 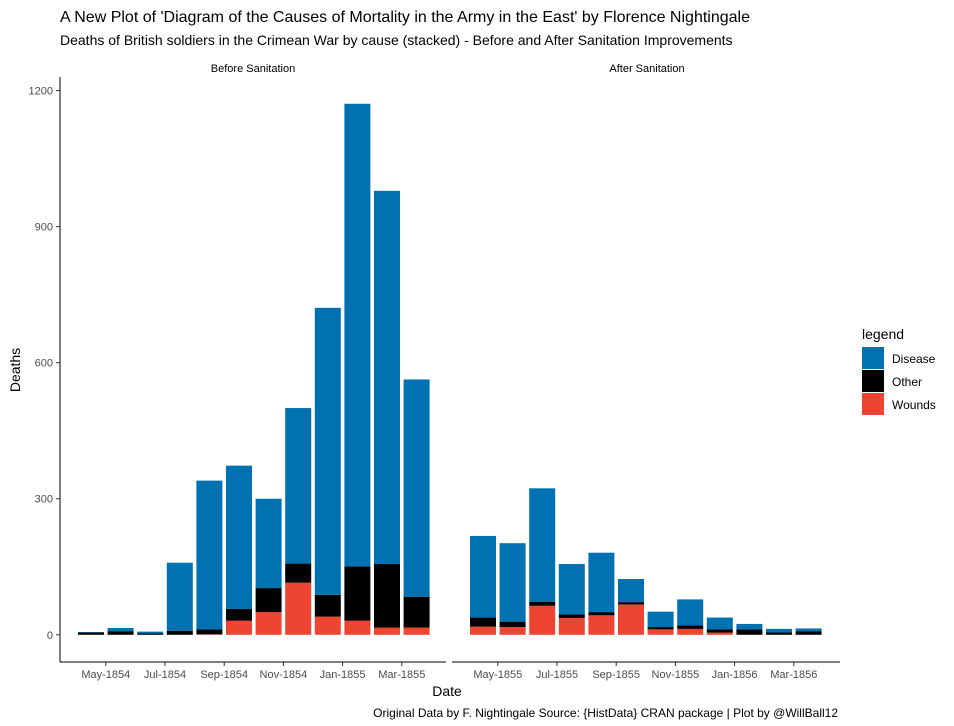 I want to click on y-tick-label: 0, so click(x=50, y=636).